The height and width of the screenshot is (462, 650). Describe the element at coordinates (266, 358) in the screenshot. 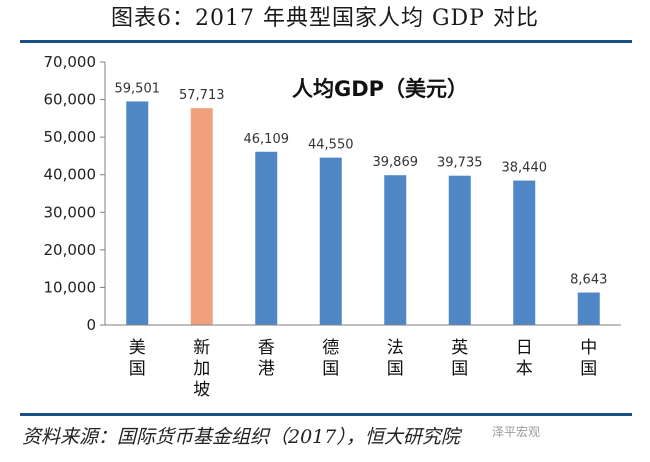

I see `category-label: 香港` at that location.